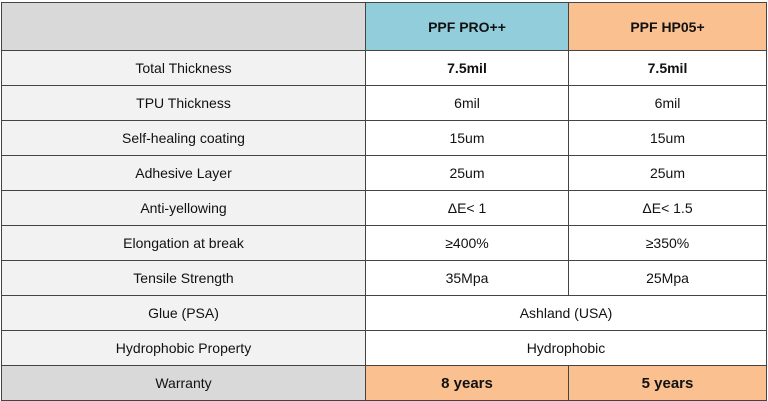 The height and width of the screenshot is (401, 768). I want to click on product-a-value: ΔE< 1, so click(467, 208).